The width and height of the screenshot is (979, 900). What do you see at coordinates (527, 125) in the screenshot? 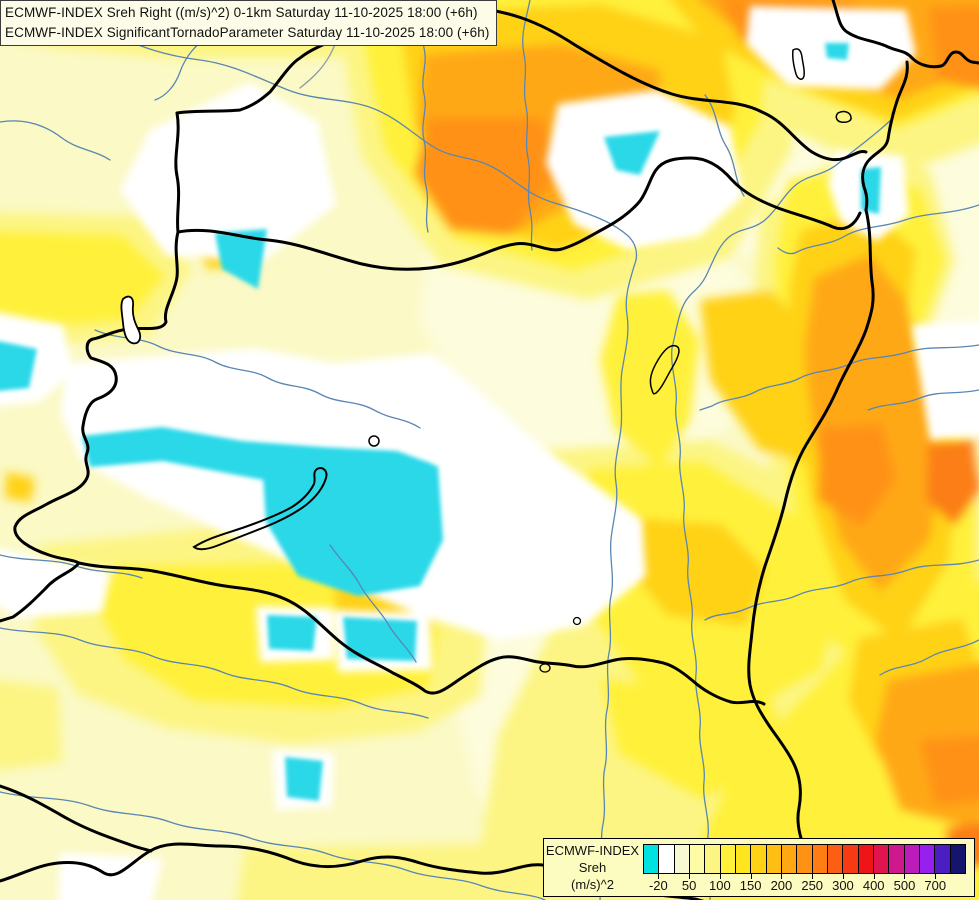
I see `hron-river` at bounding box center [527, 125].